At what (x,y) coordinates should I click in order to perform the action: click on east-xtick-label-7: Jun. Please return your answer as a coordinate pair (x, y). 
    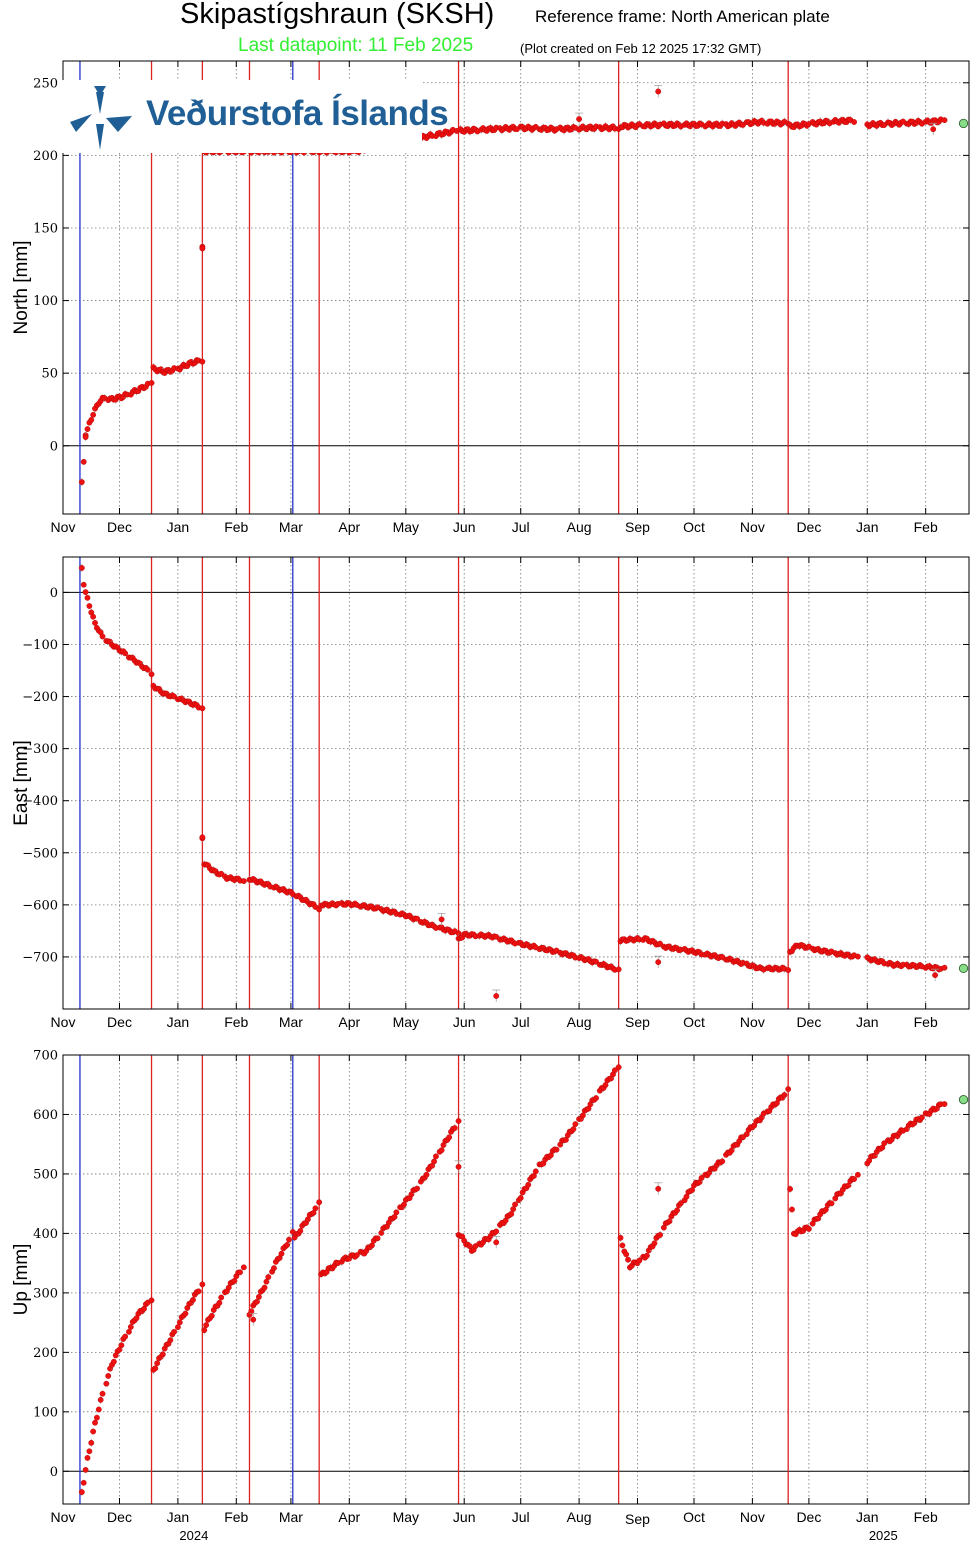
    Looking at the image, I should click on (464, 1022).